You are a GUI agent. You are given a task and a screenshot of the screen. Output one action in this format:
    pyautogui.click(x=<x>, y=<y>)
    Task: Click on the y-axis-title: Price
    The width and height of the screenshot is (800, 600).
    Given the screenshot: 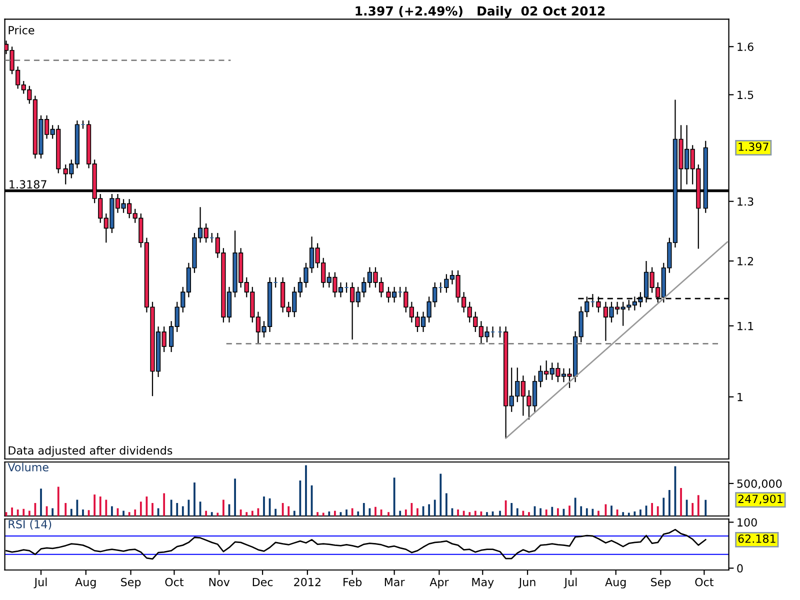 What is the action you would take?
    pyautogui.click(x=21, y=30)
    